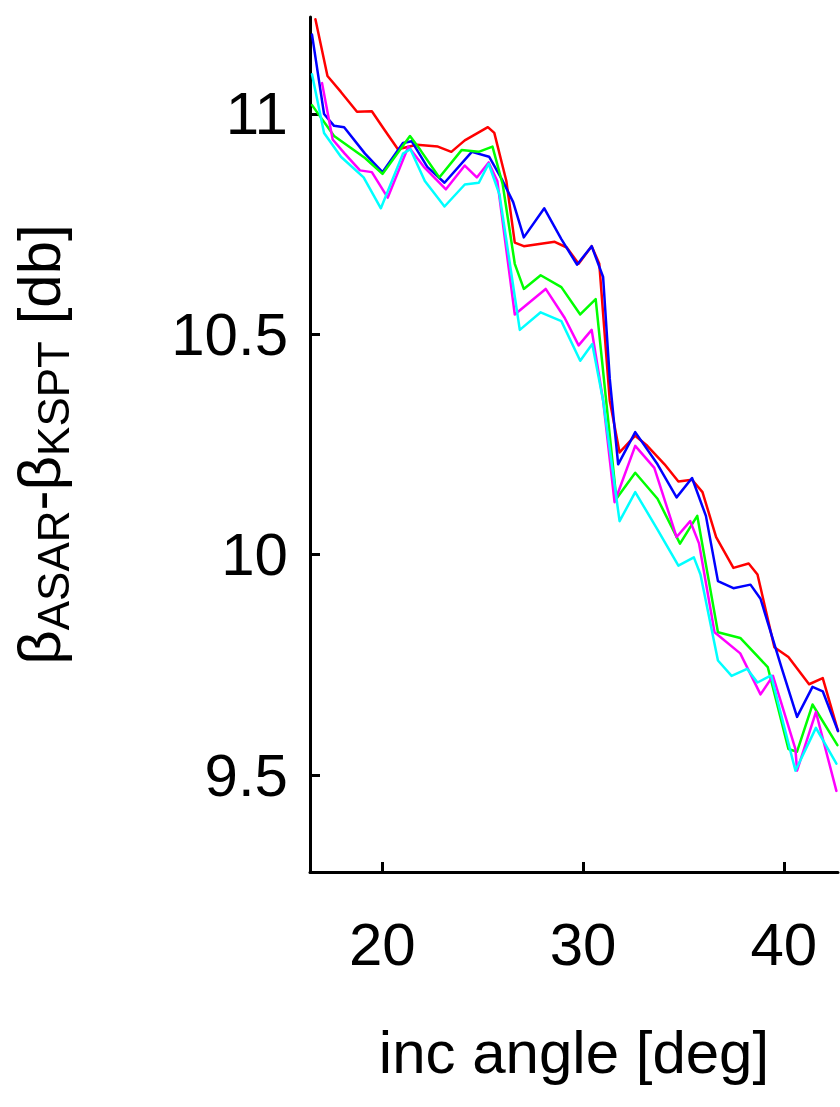 The width and height of the screenshot is (840, 1107). Describe the element at coordinates (254, 555) in the screenshot. I see `y-tick-label: 10` at that location.